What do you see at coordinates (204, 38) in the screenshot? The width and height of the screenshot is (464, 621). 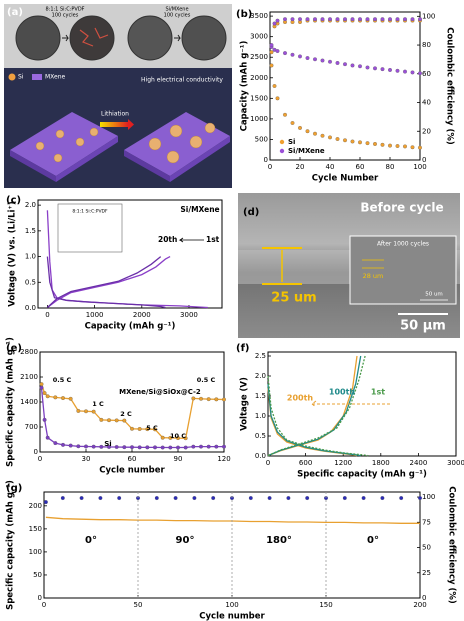 I see `electrode-disc-cycled` at bounding box center [204, 38].